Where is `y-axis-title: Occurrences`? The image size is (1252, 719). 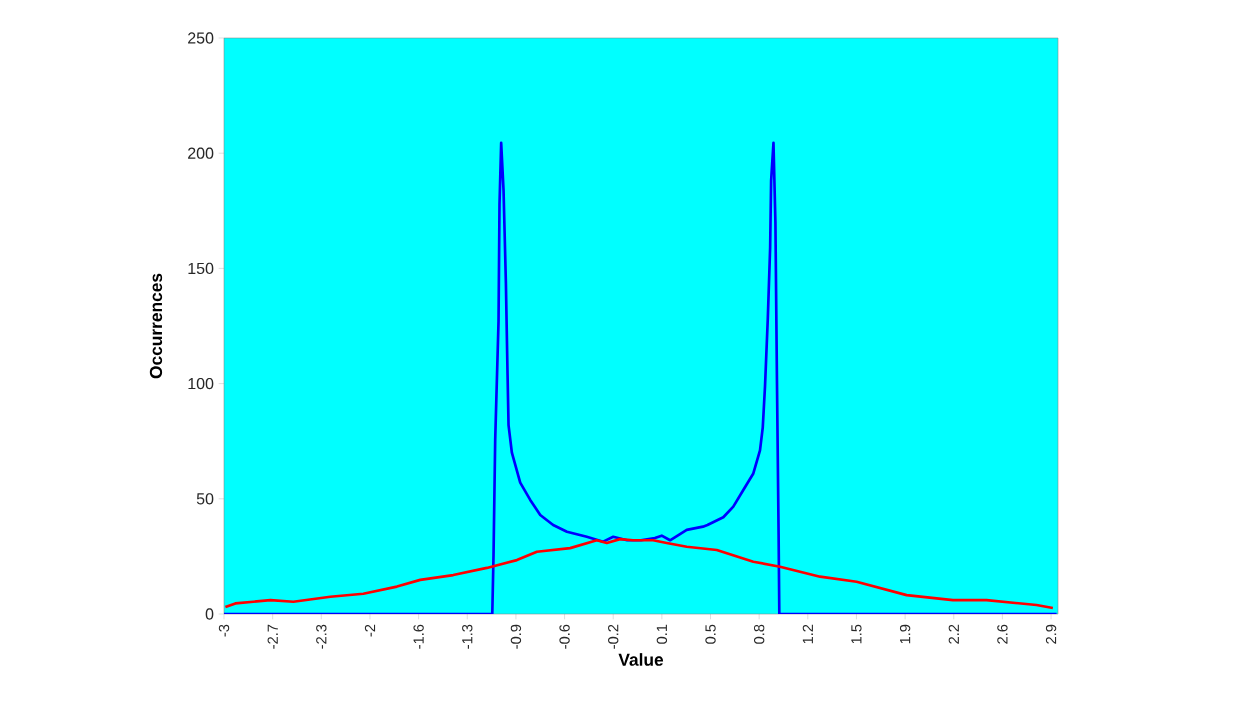
y-axis-title: Occurrences is located at coordinates (156, 326).